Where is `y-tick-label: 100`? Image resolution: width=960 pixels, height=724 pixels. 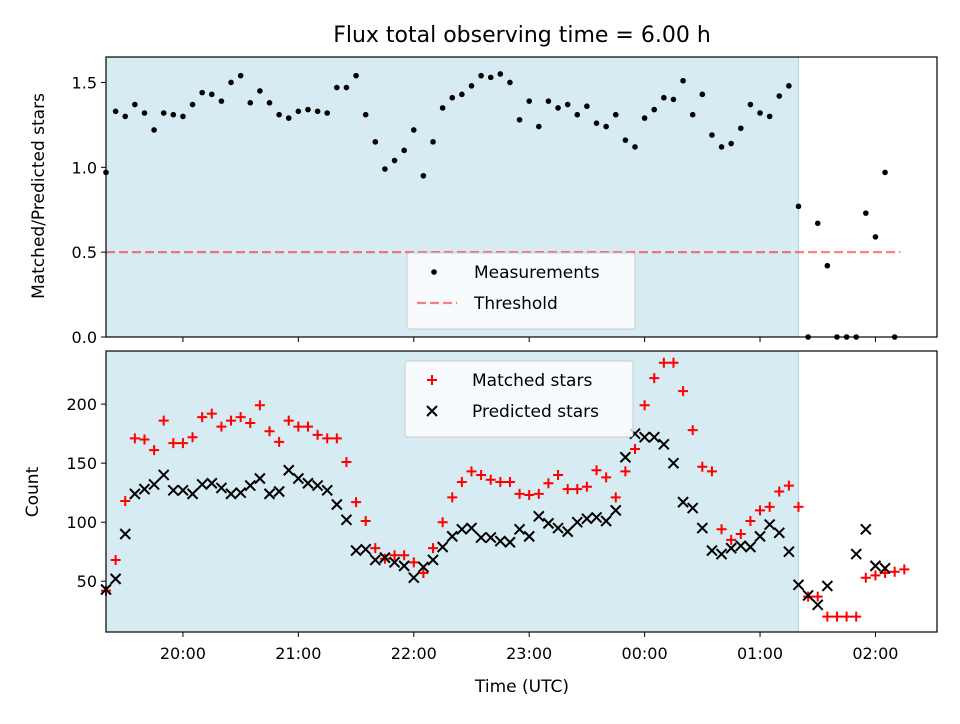 y-tick-label: 100 is located at coordinates (81, 522).